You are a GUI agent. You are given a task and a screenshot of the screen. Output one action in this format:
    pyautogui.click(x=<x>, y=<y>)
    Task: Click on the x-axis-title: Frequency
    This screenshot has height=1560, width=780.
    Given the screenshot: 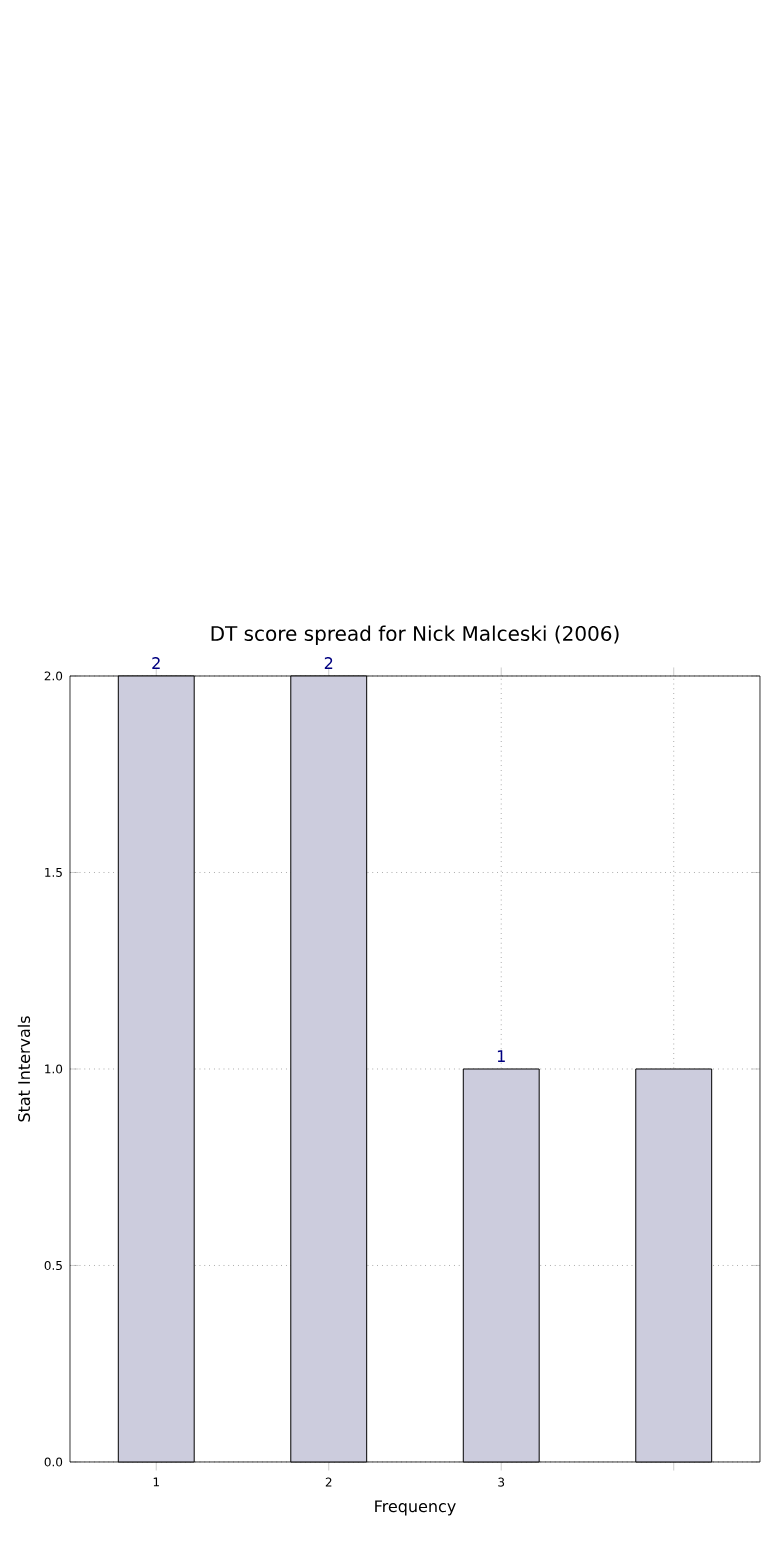 What is the action you would take?
    pyautogui.click(x=415, y=1508)
    